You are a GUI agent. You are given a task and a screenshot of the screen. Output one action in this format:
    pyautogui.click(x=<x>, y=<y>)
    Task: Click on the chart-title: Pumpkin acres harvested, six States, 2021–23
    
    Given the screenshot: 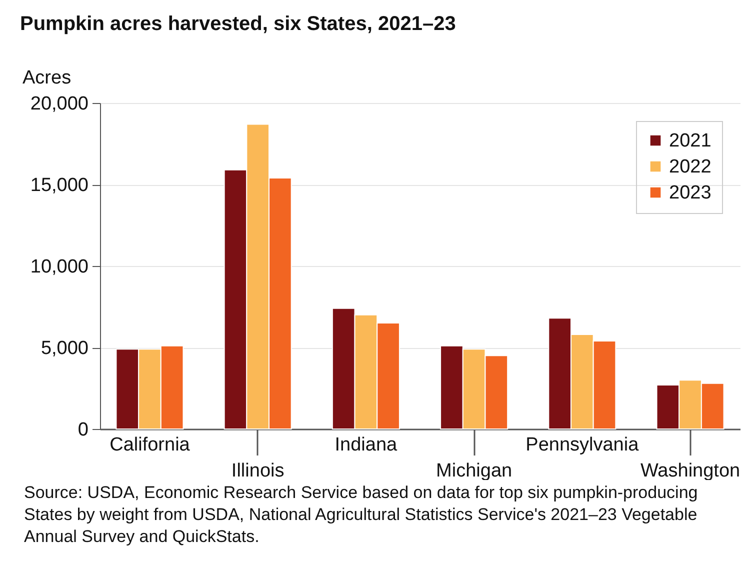 What is the action you would take?
    pyautogui.click(x=238, y=24)
    